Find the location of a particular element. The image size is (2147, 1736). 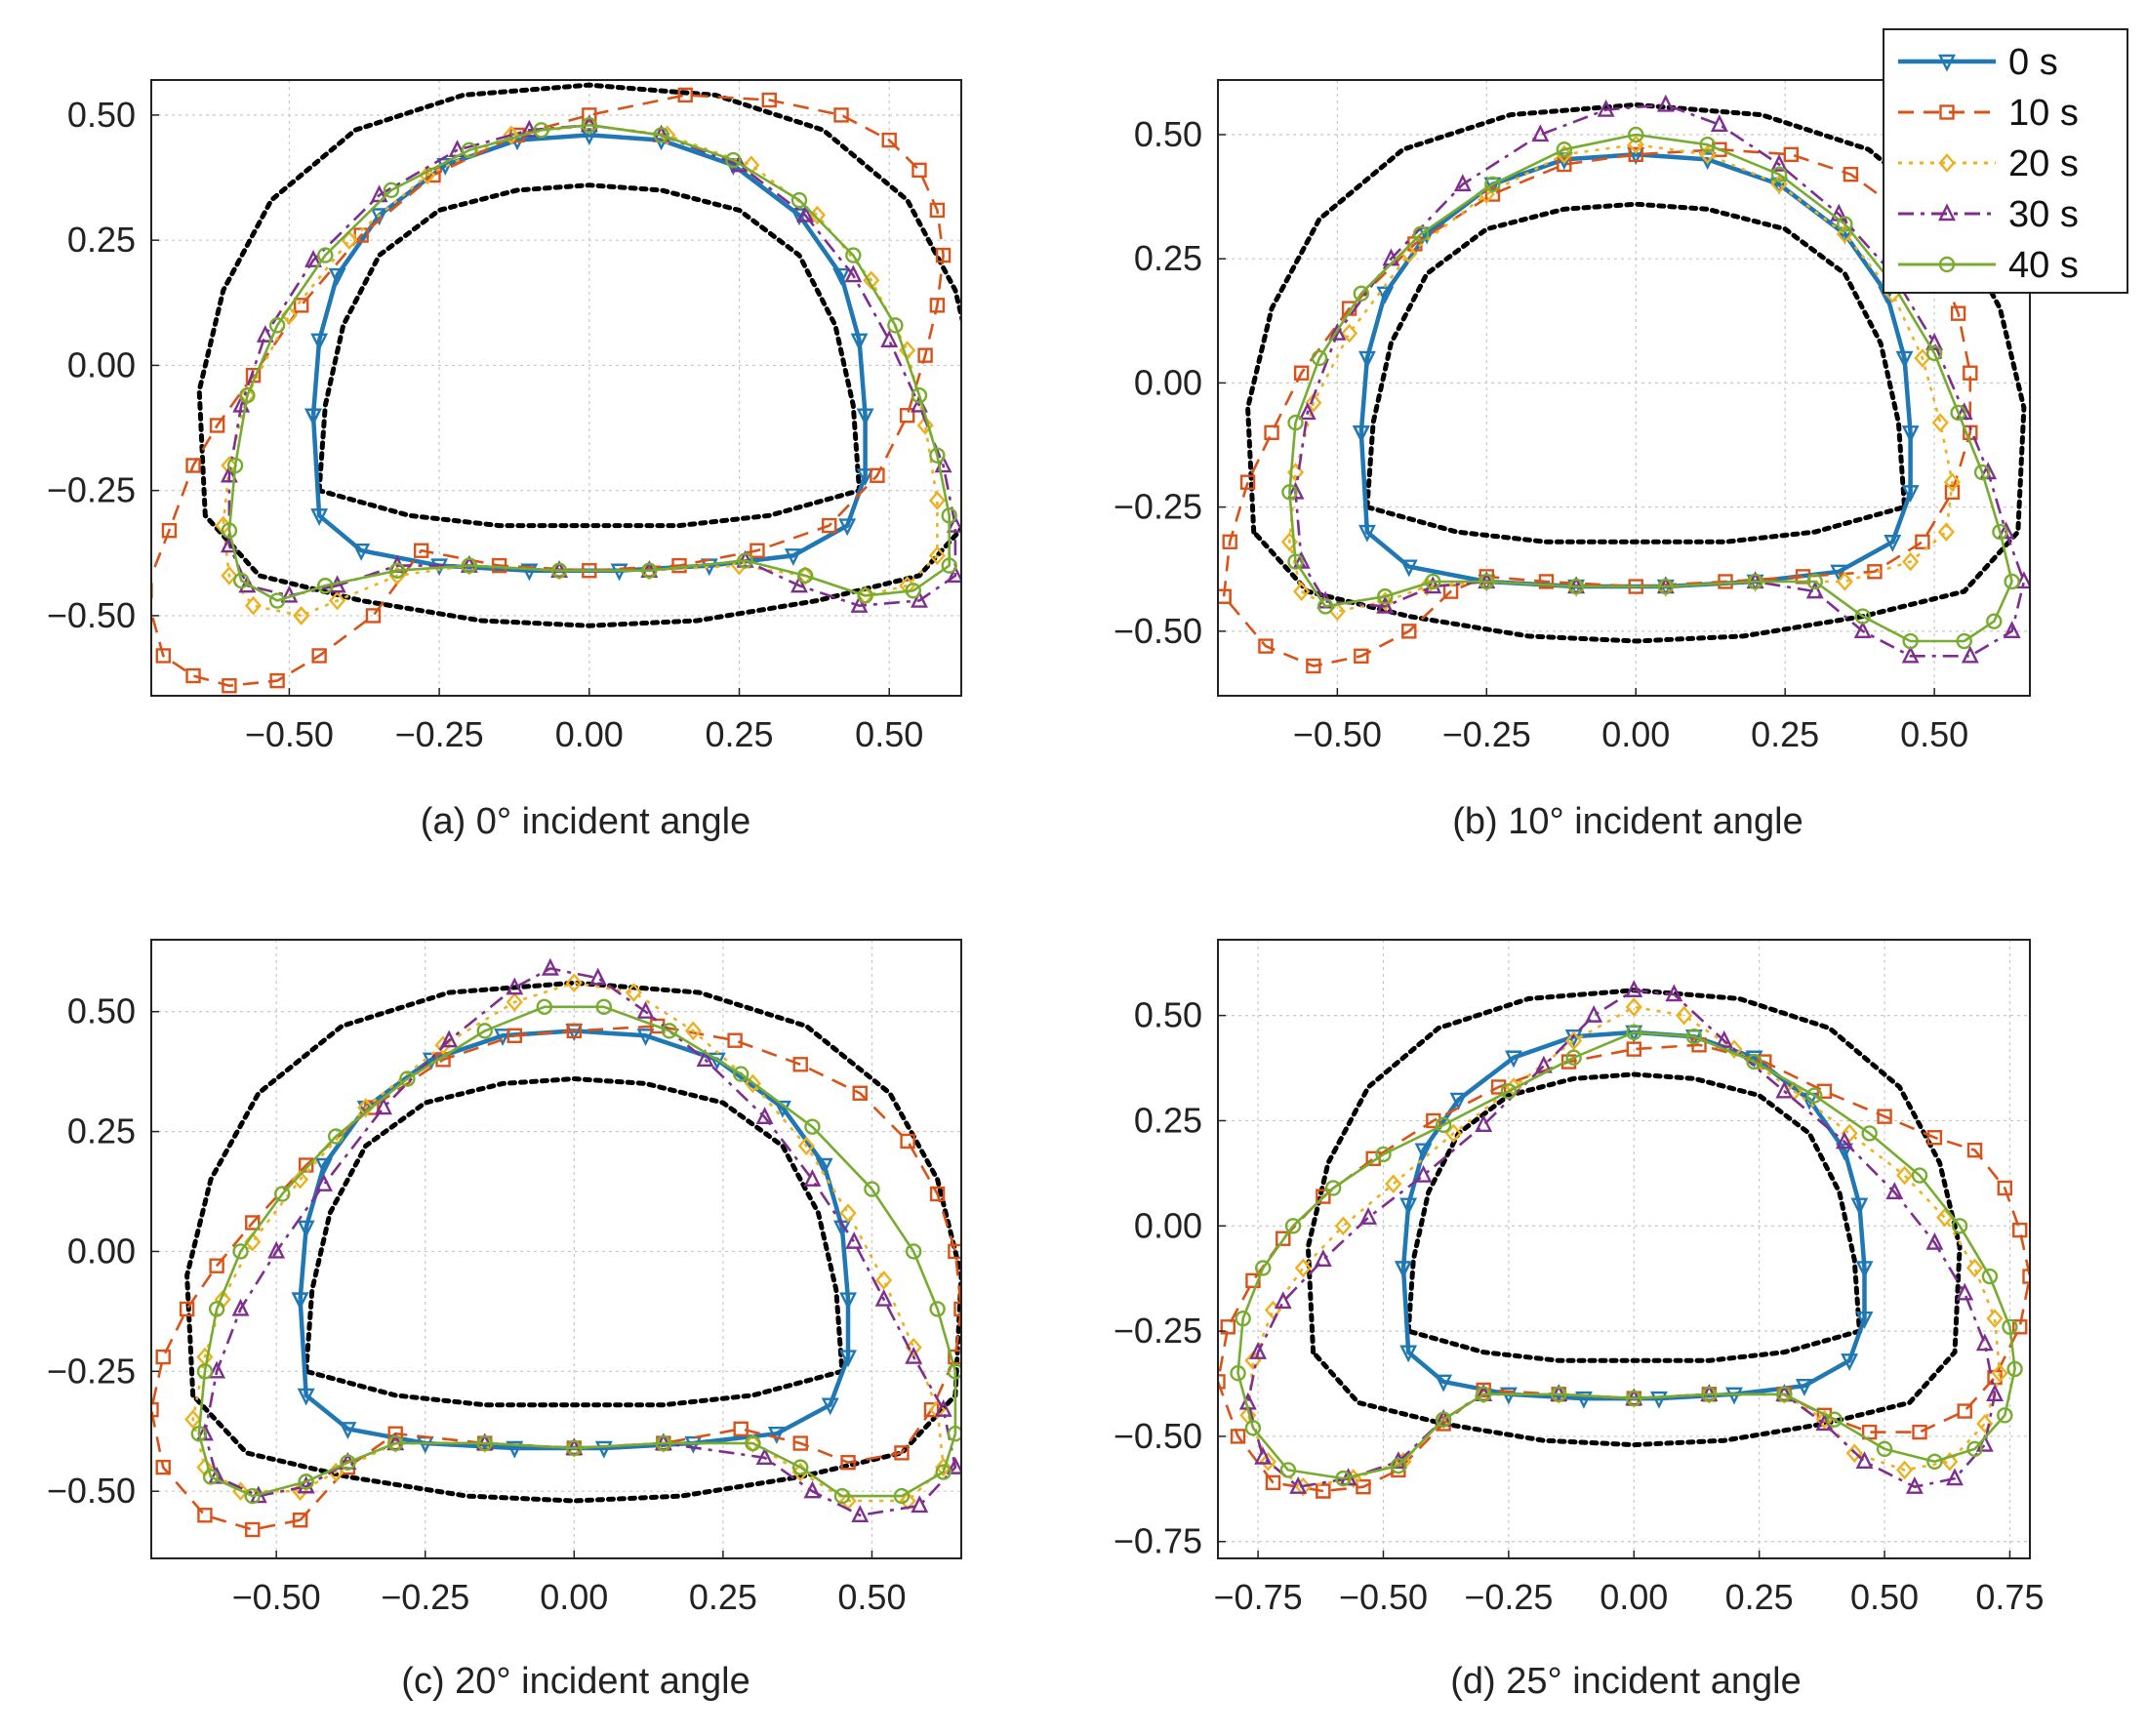

panel-b-xtick-label-0: −0.50 is located at coordinates (1337, 734).